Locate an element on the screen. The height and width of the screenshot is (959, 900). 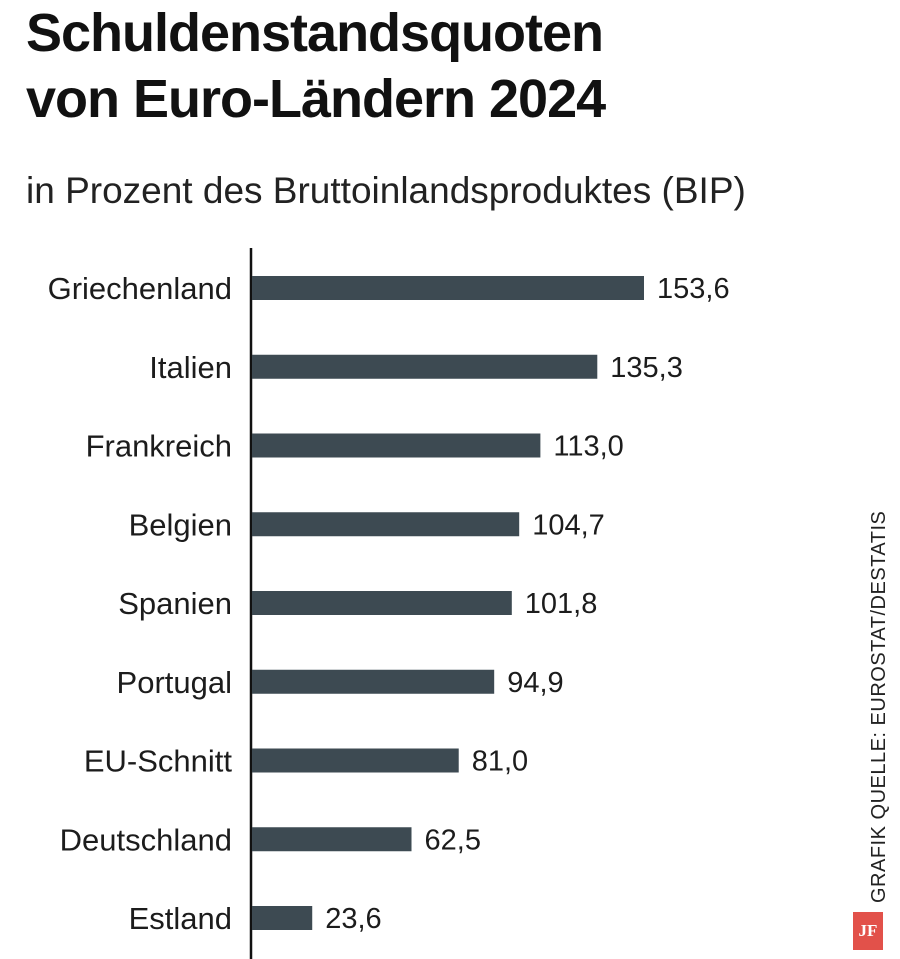
bar-eu-schnitt is located at coordinates (355, 760).